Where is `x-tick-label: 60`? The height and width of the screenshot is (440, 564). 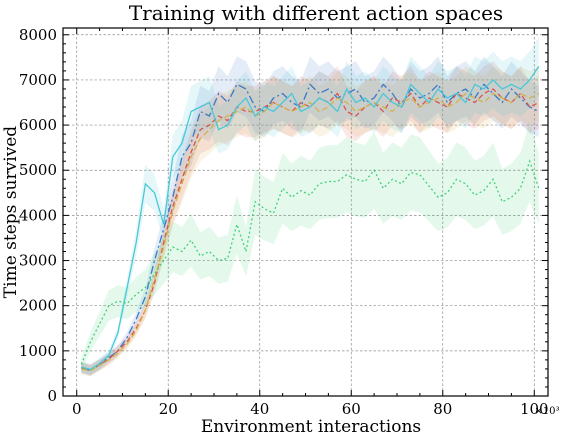
x-tick-label: 60 is located at coordinates (351, 409).